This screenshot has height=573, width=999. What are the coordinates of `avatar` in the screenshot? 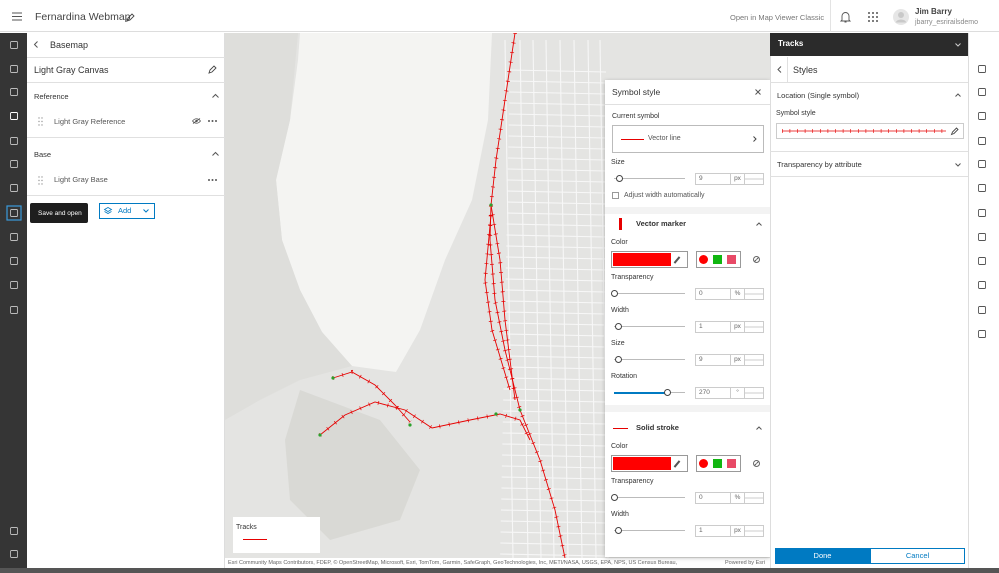 It's located at (901, 17).